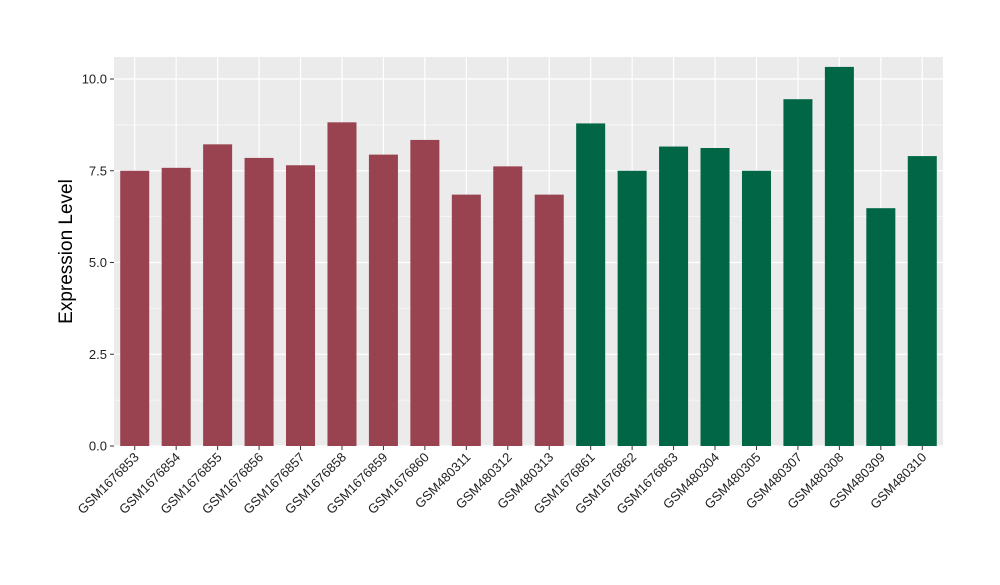 The height and width of the screenshot is (585, 1000). I want to click on y-tick-label: 7.5, so click(98, 170).